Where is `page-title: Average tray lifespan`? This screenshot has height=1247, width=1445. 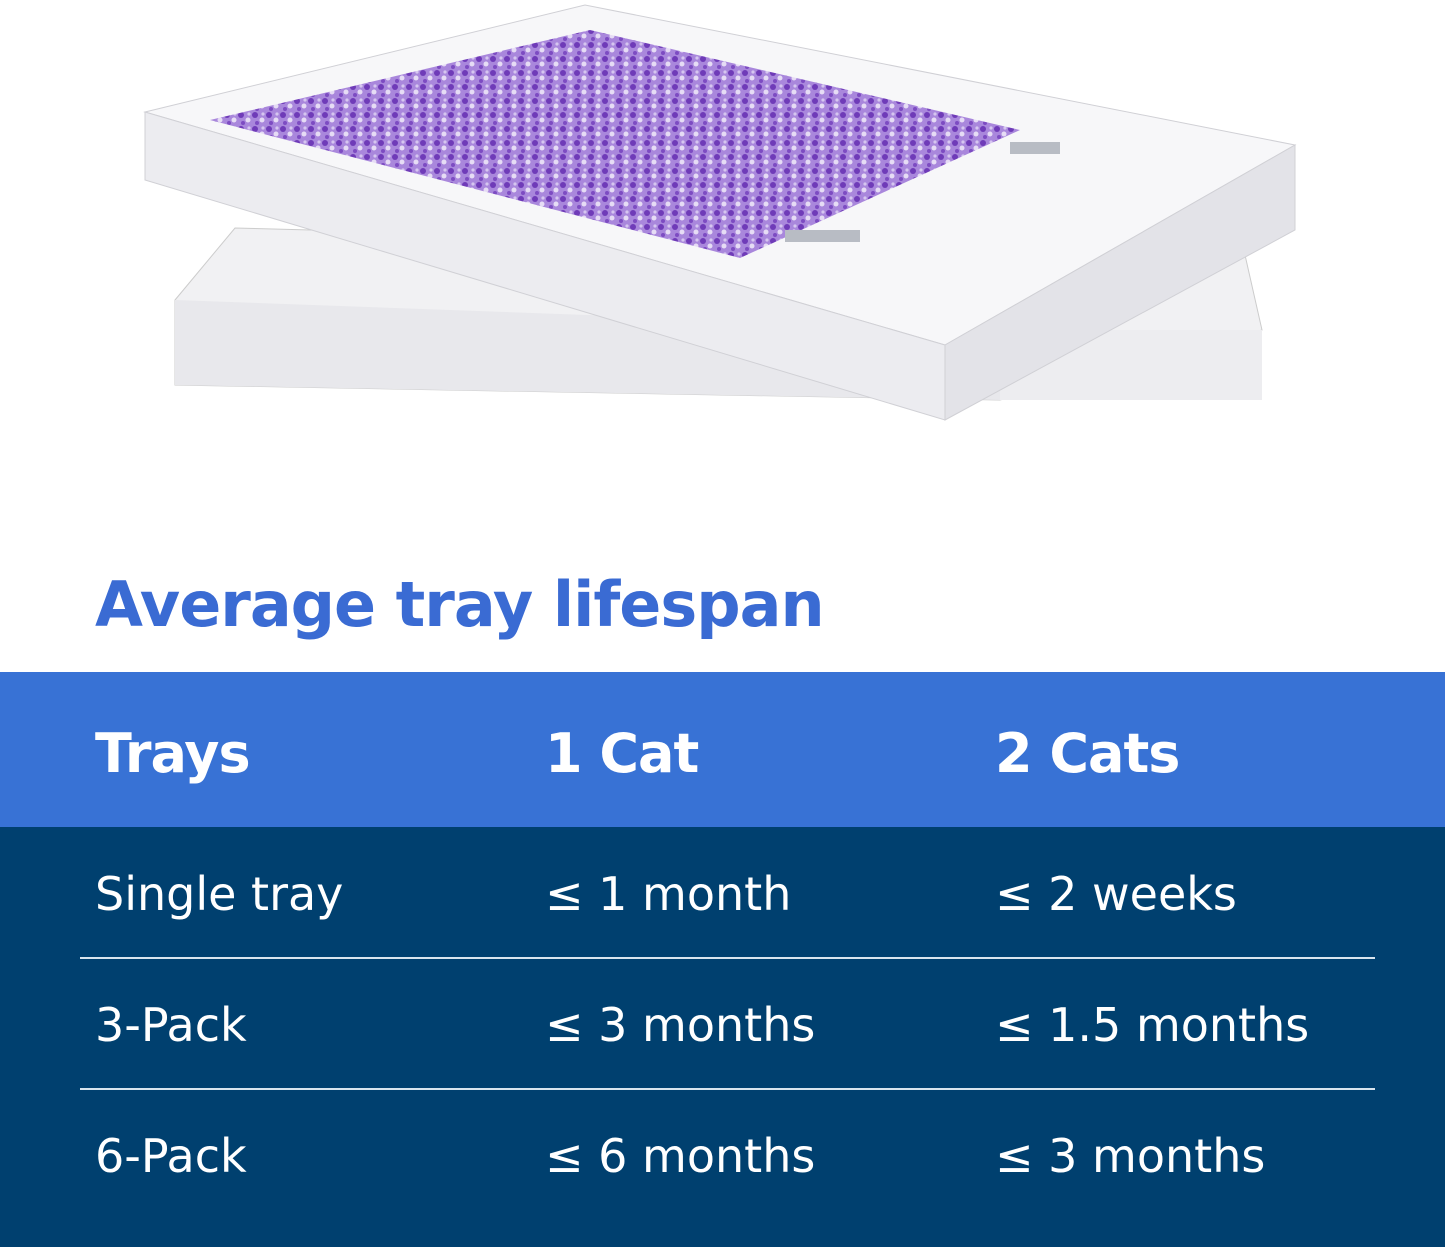
page-title: Average tray lifespan is located at coordinates (460, 604).